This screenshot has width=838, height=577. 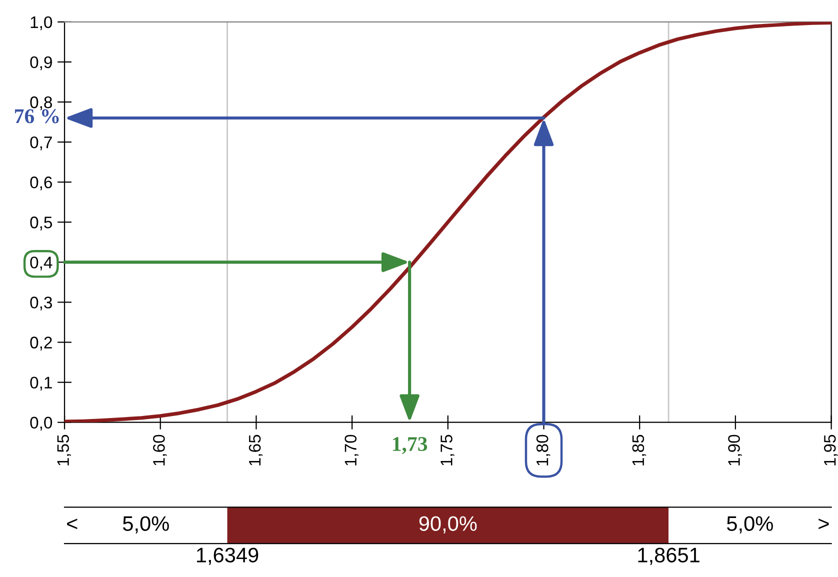 What do you see at coordinates (41, 383) in the screenshot?
I see `y-tick-label: 0,1` at bounding box center [41, 383].